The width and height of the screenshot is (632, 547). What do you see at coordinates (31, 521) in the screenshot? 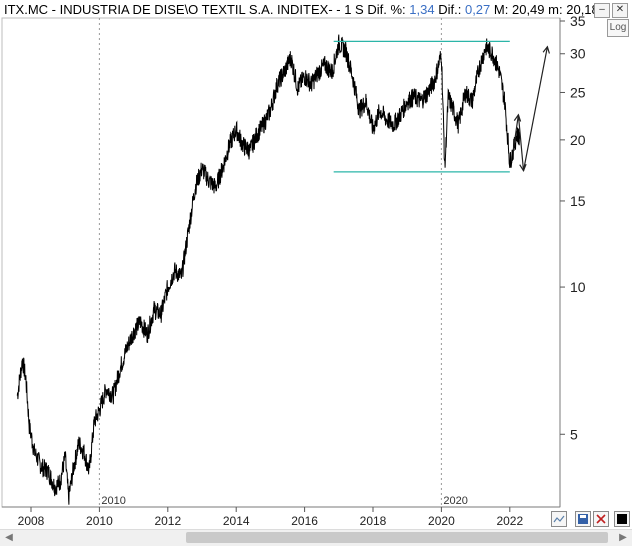
I see `x-tick-label: 2008` at bounding box center [31, 521].